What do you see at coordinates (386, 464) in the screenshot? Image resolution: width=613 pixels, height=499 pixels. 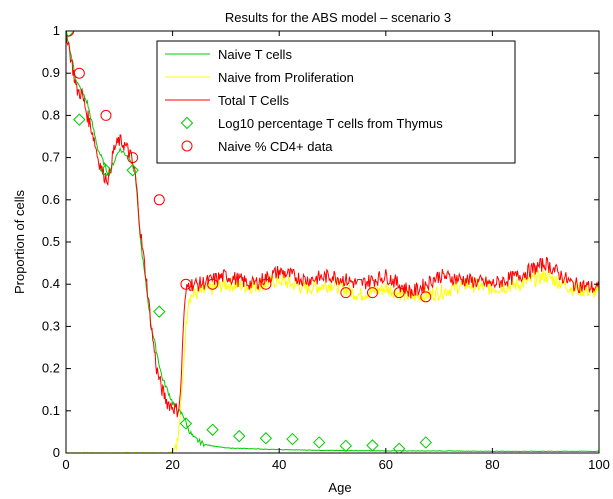 I see `x-tick-label: 60` at bounding box center [386, 464].